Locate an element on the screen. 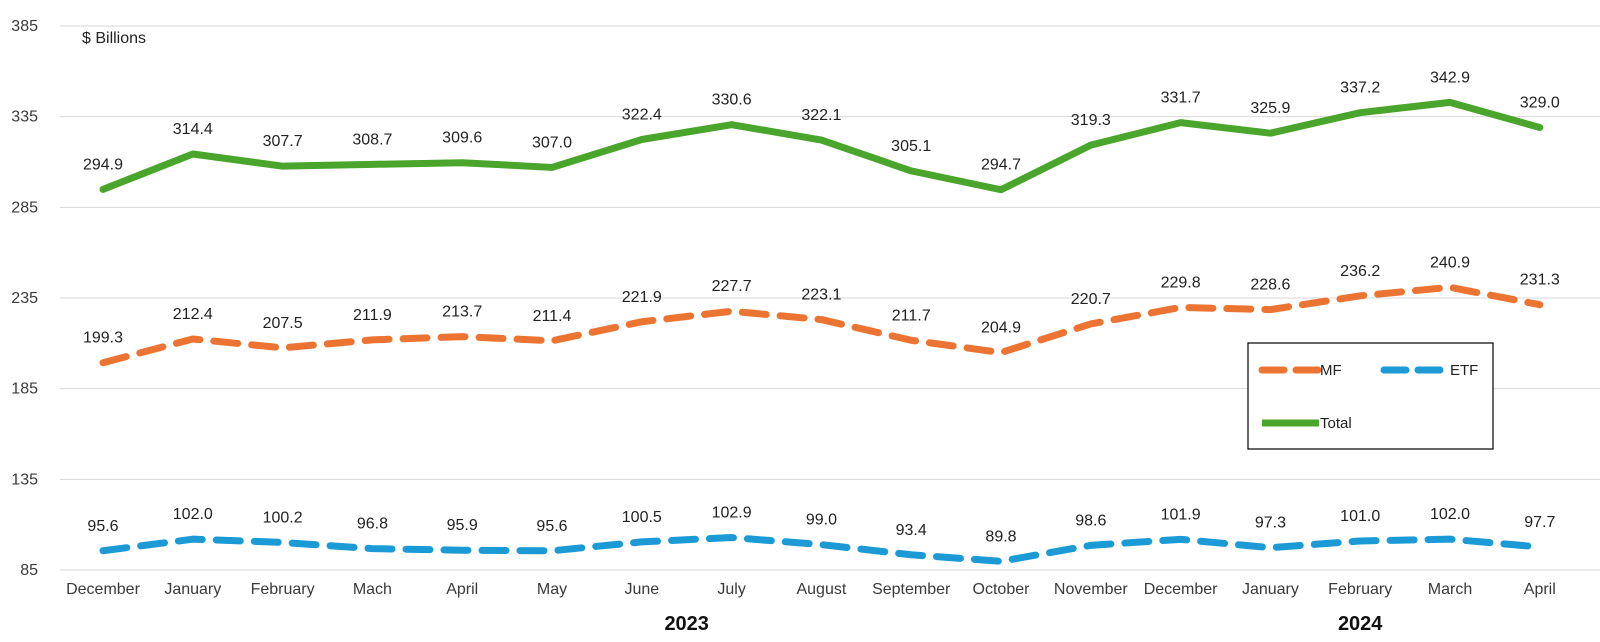  legend-label-total: Total is located at coordinates (1336, 423).